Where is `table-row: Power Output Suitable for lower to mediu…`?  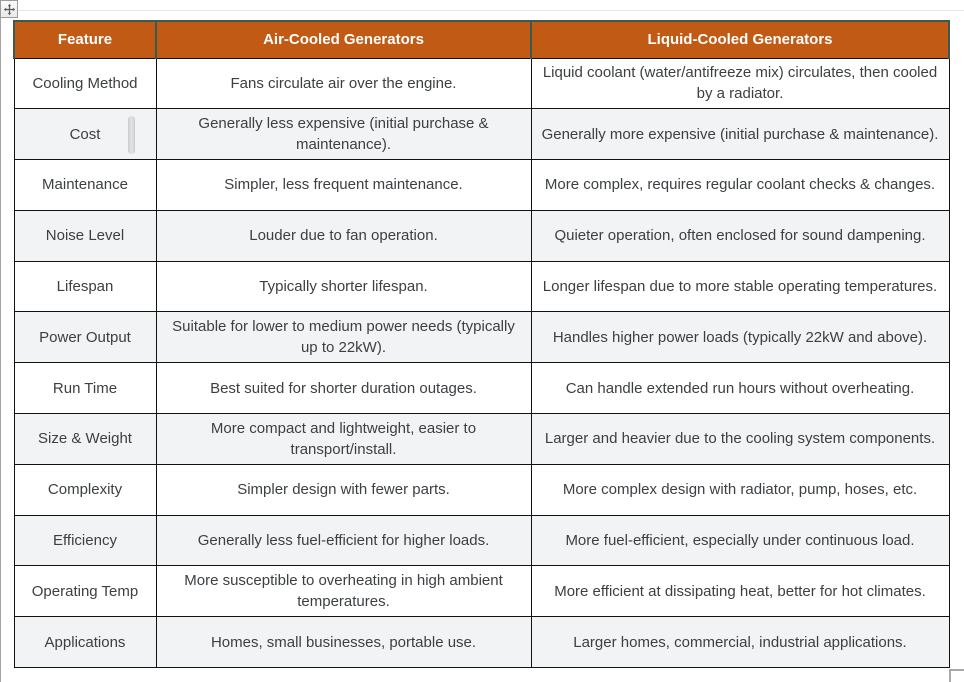 table-row: Power Output Suitable for lower to mediu… is located at coordinates (481, 337).